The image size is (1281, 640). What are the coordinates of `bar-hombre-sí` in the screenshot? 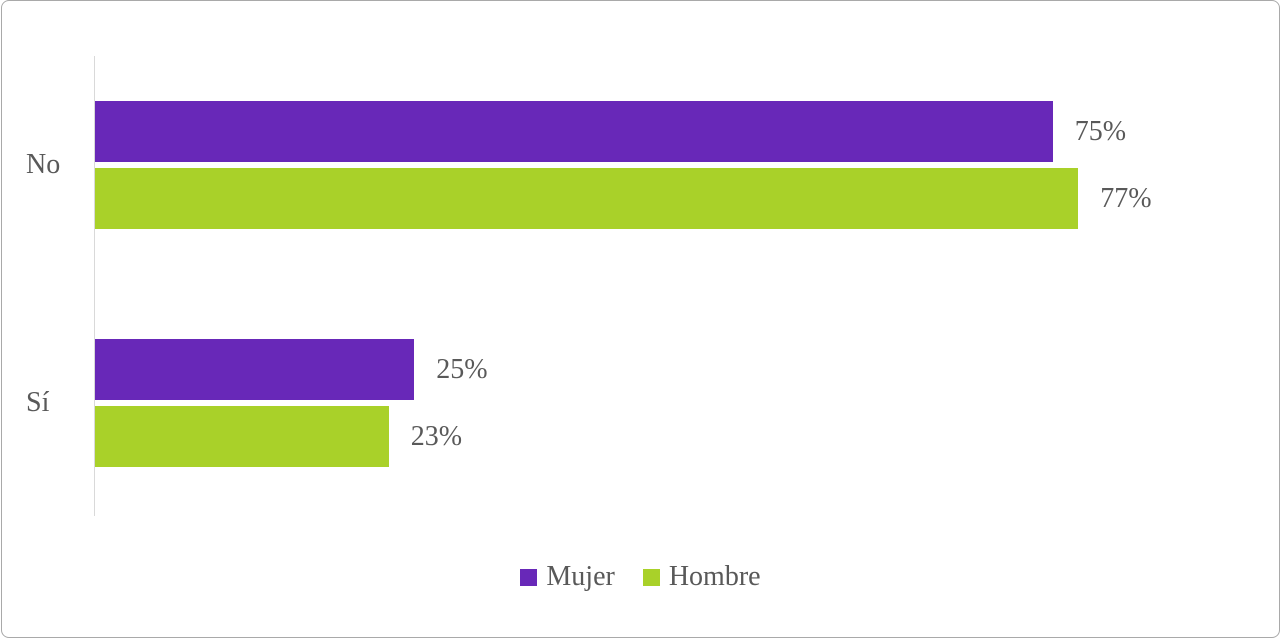 It's located at (242, 436).